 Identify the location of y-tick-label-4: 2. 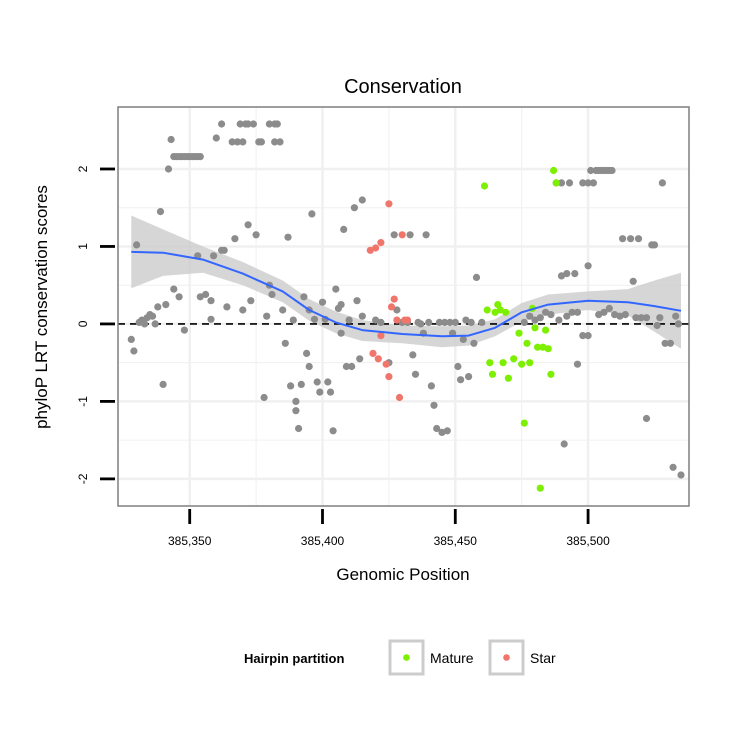
(83, 168).